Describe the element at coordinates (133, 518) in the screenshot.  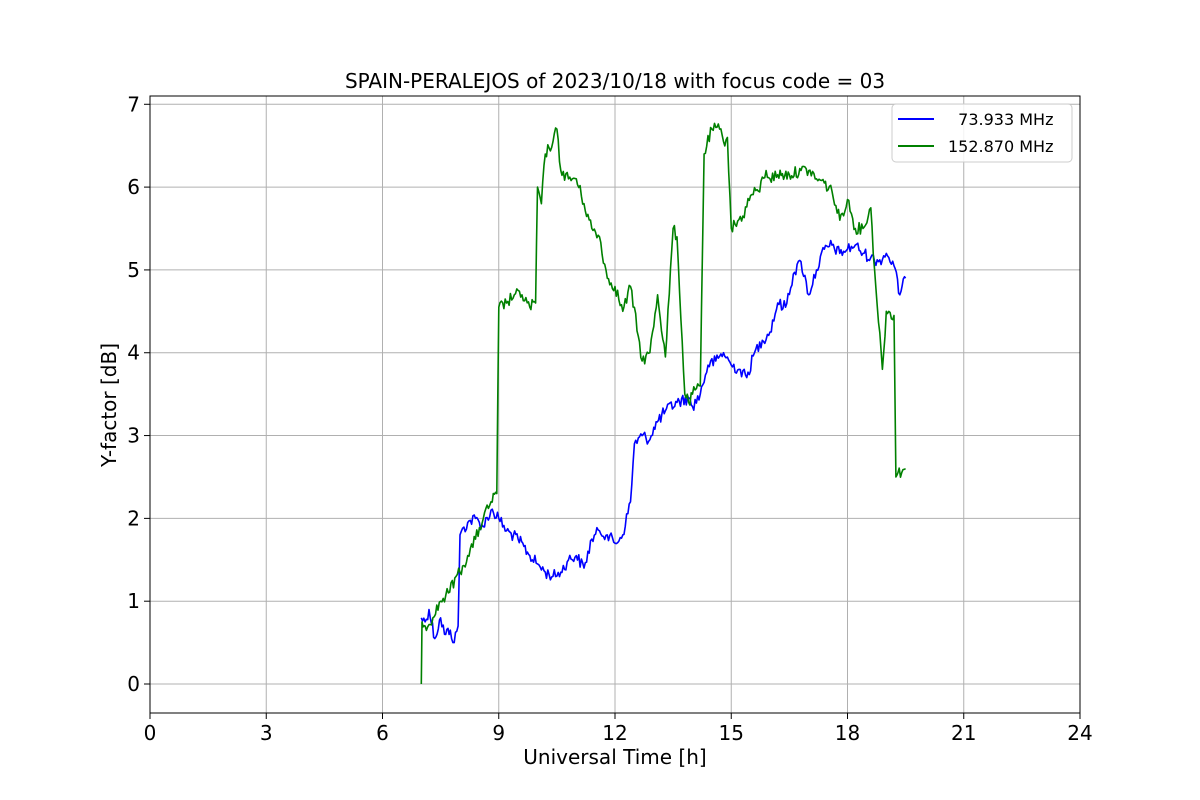
I see `y-tick-label: 2` at that location.